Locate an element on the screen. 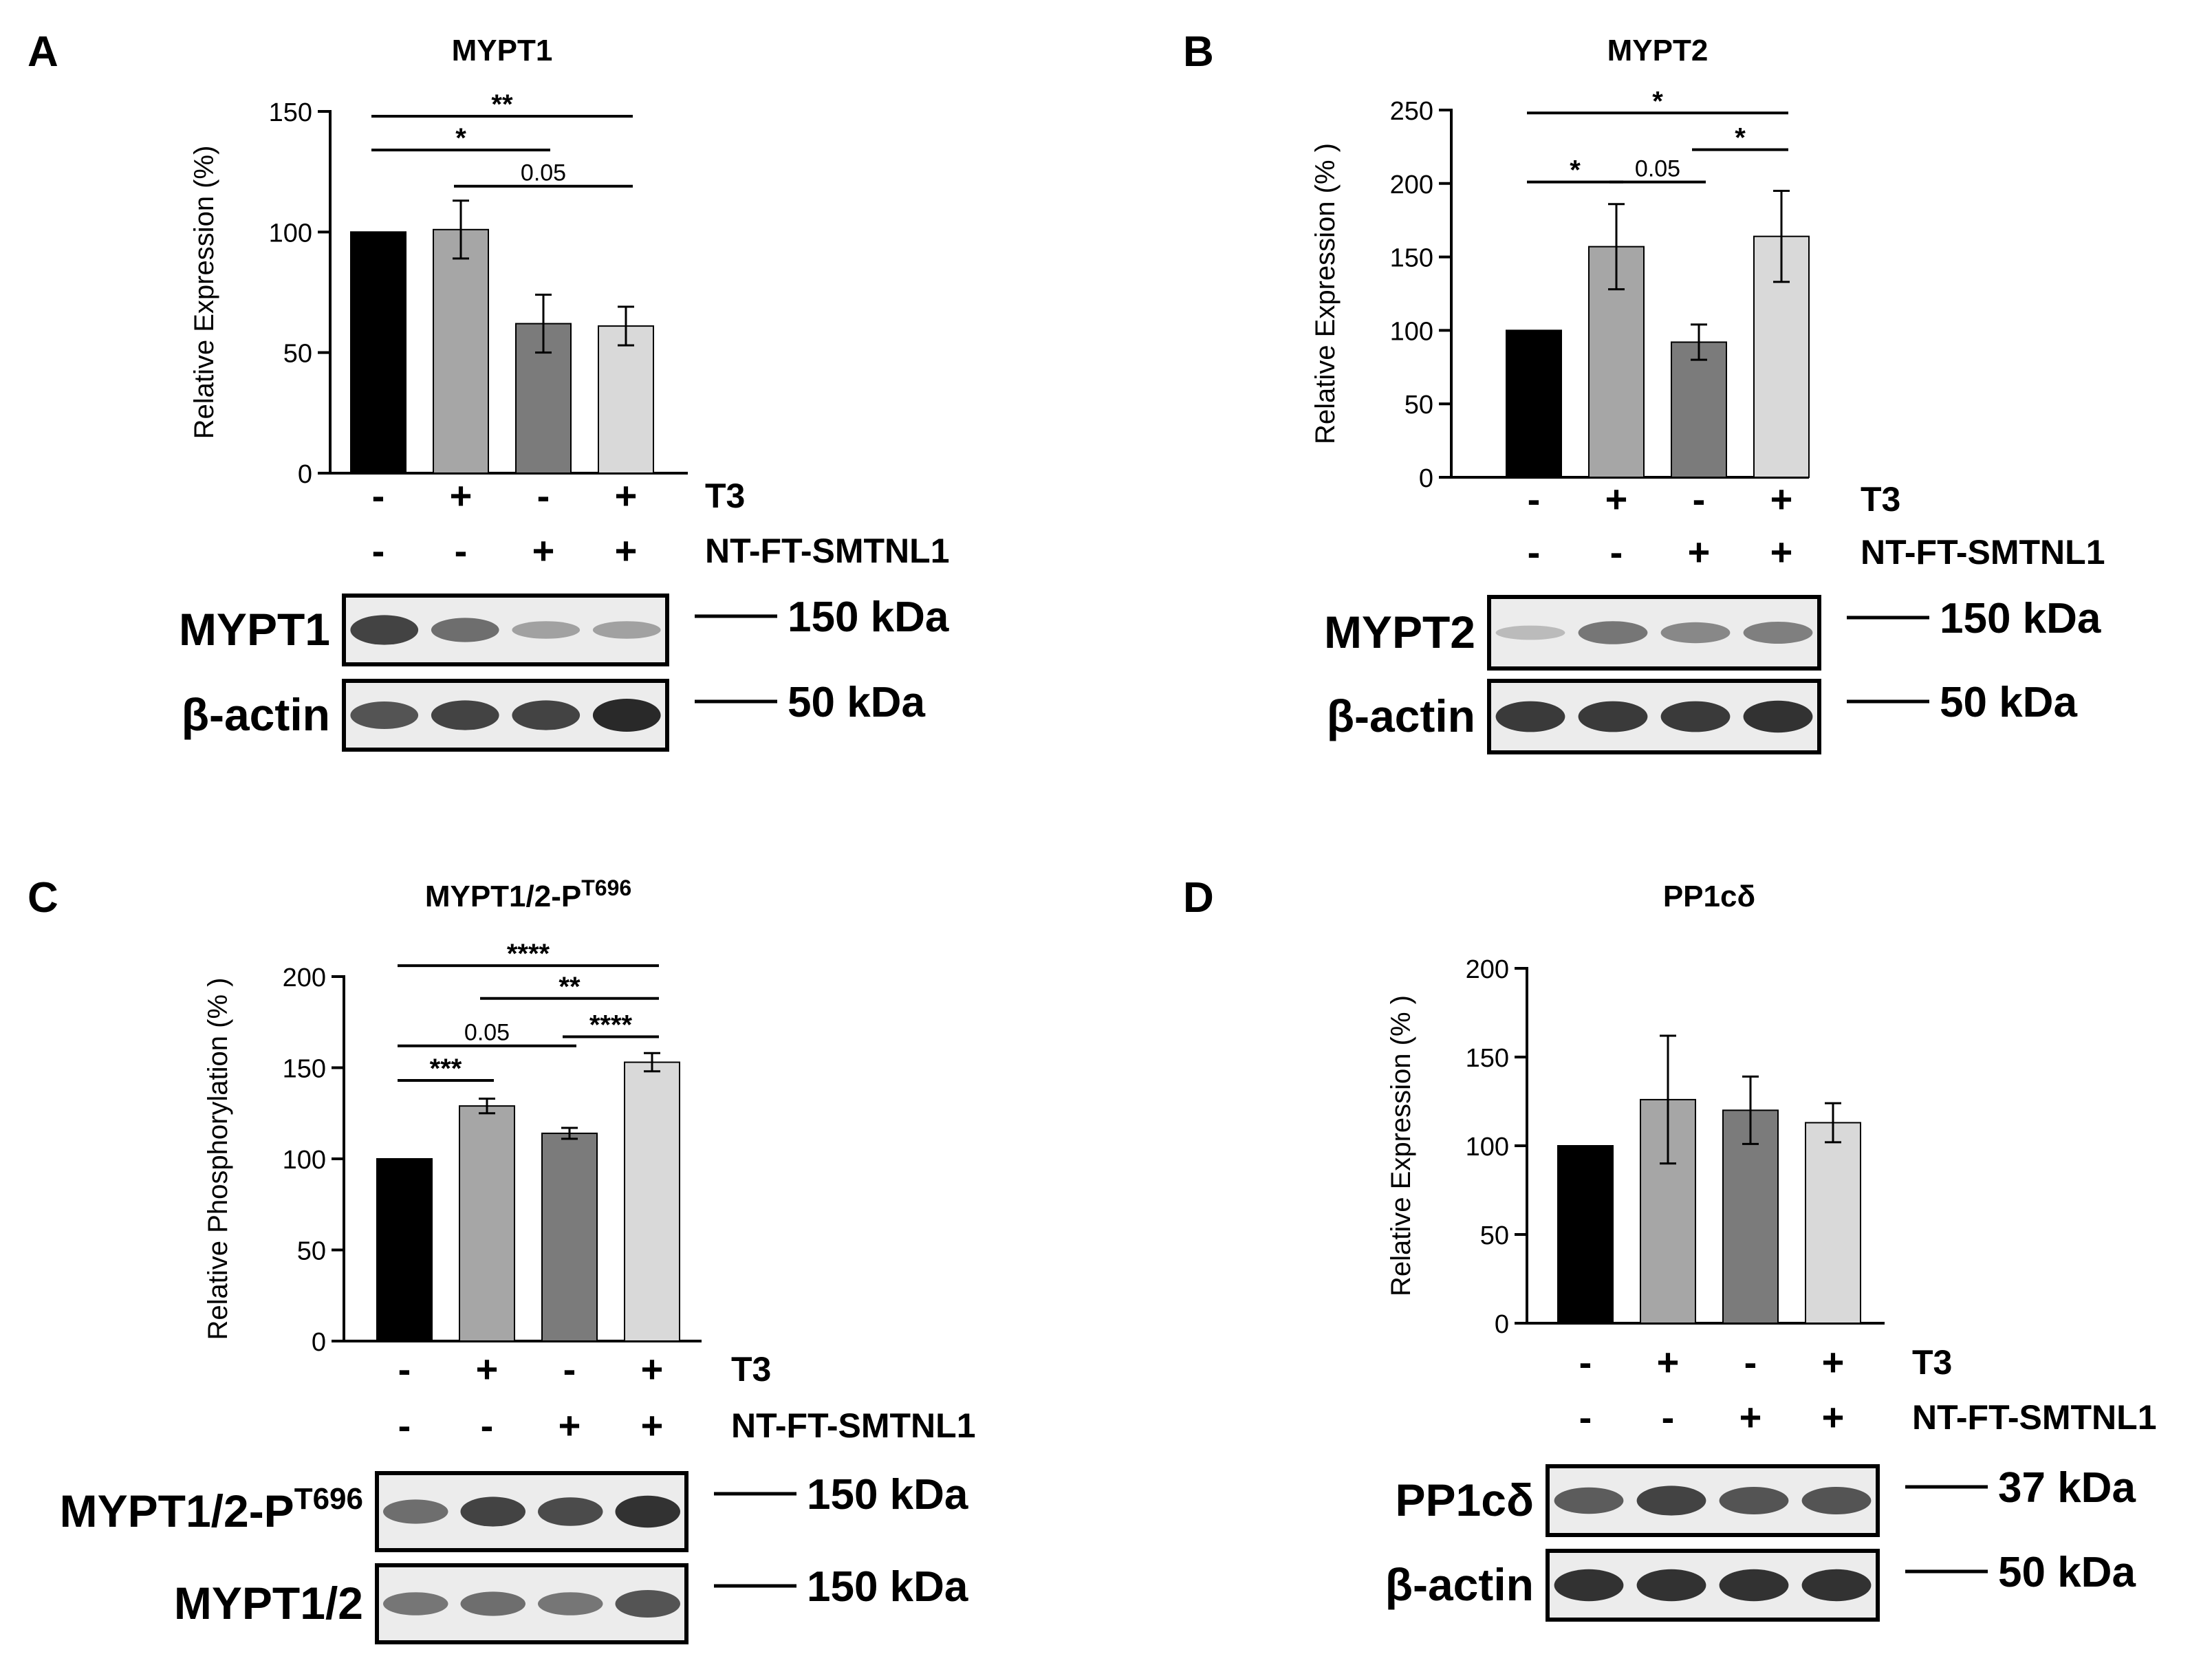 The image size is (2212, 1676). y-axis-label: Relative Phosphorylation (% ) is located at coordinates (218, 1159).